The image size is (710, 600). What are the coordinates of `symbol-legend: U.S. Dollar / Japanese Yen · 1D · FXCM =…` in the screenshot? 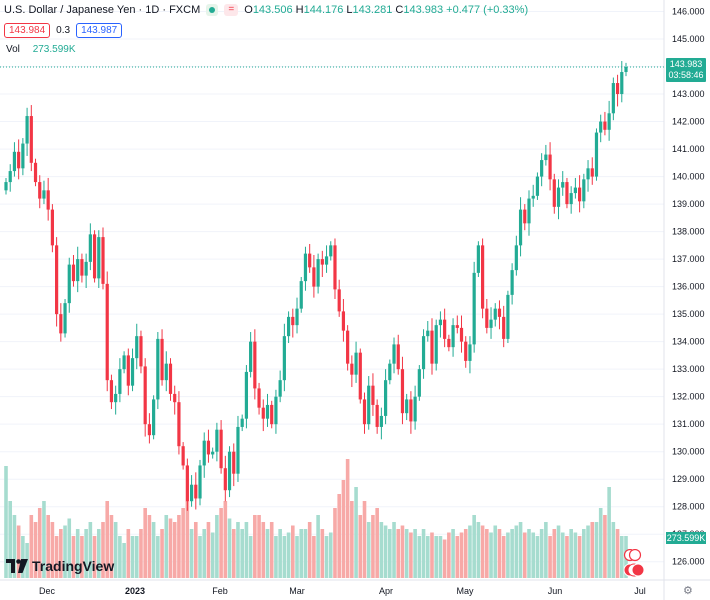 It's located at (266, 10).